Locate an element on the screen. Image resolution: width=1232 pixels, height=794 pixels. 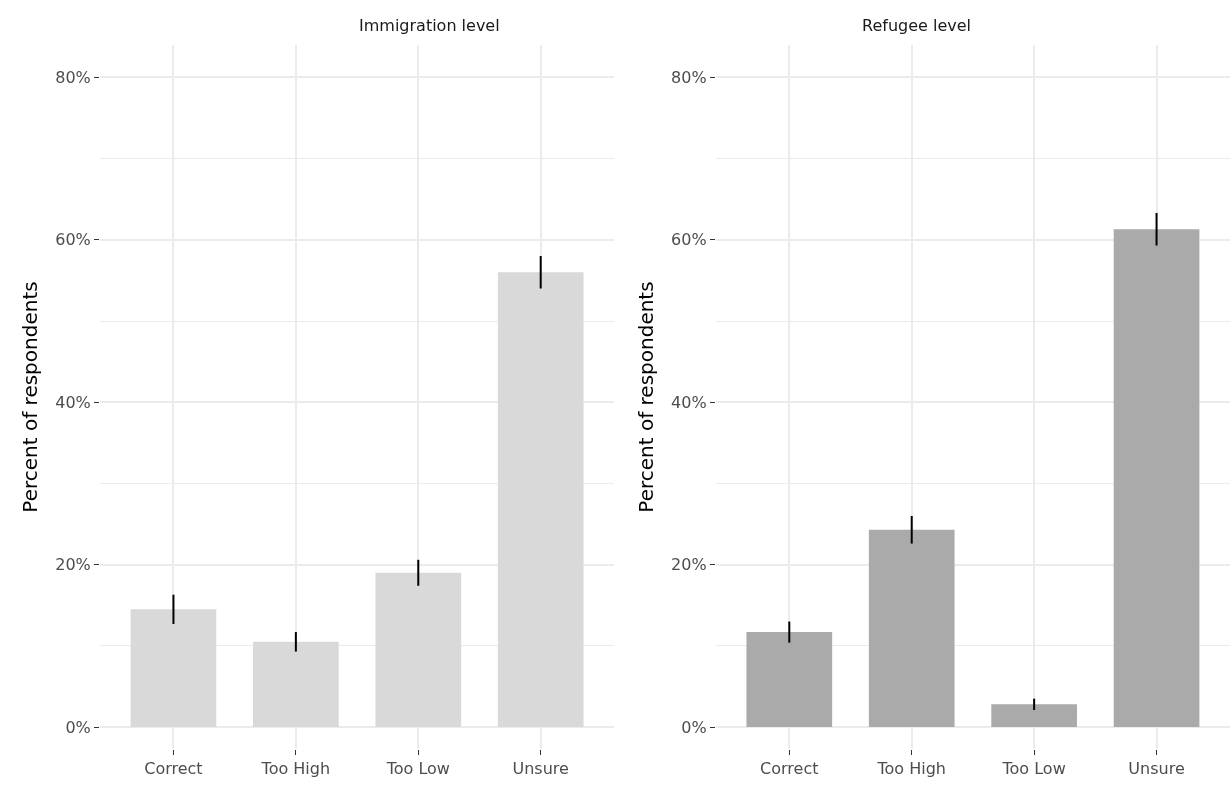
chart-title: Refugee level is located at coordinates (916, 25).